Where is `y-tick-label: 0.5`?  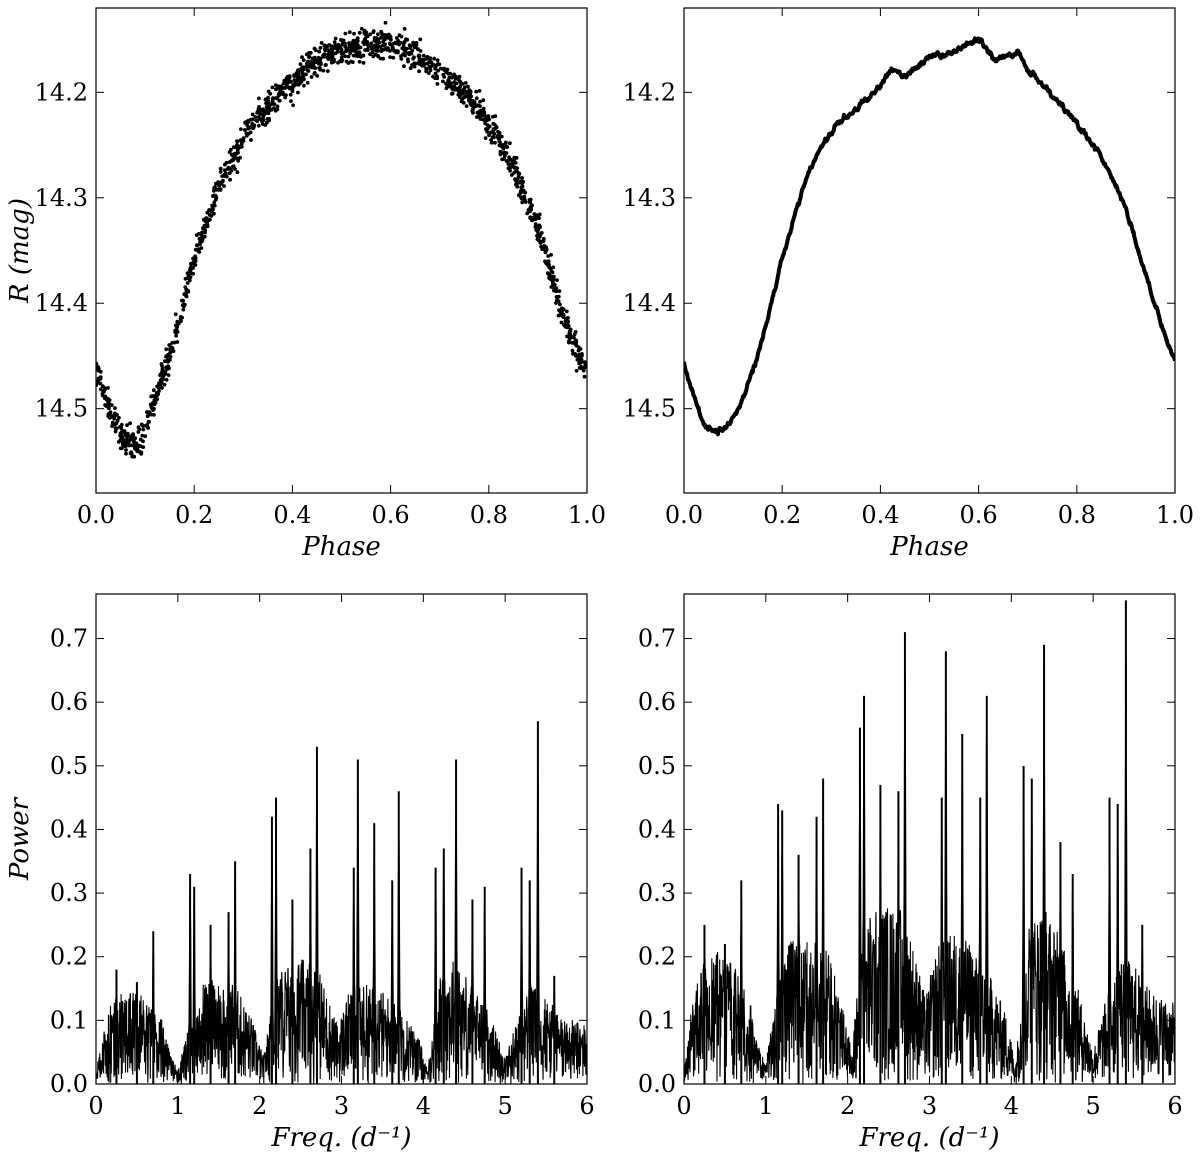 y-tick-label: 0.5 is located at coordinates (69, 766).